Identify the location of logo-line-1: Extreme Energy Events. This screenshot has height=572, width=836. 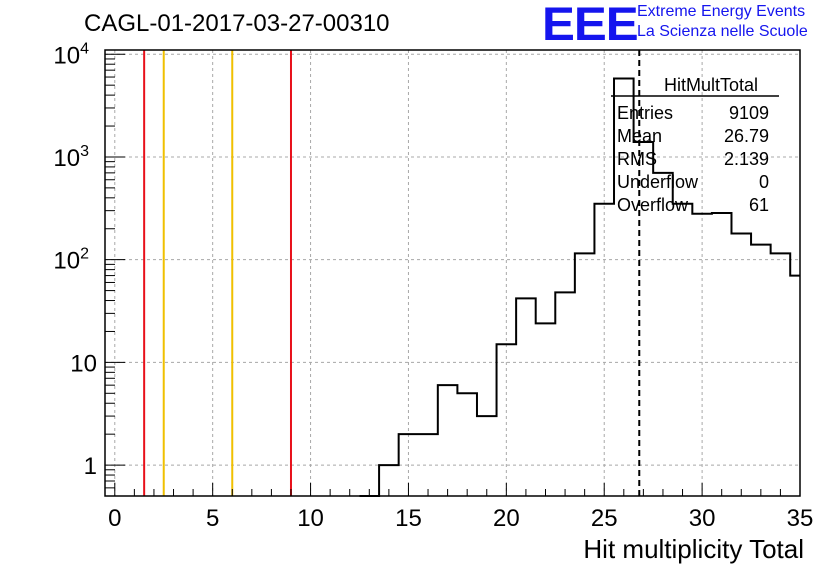
(721, 11).